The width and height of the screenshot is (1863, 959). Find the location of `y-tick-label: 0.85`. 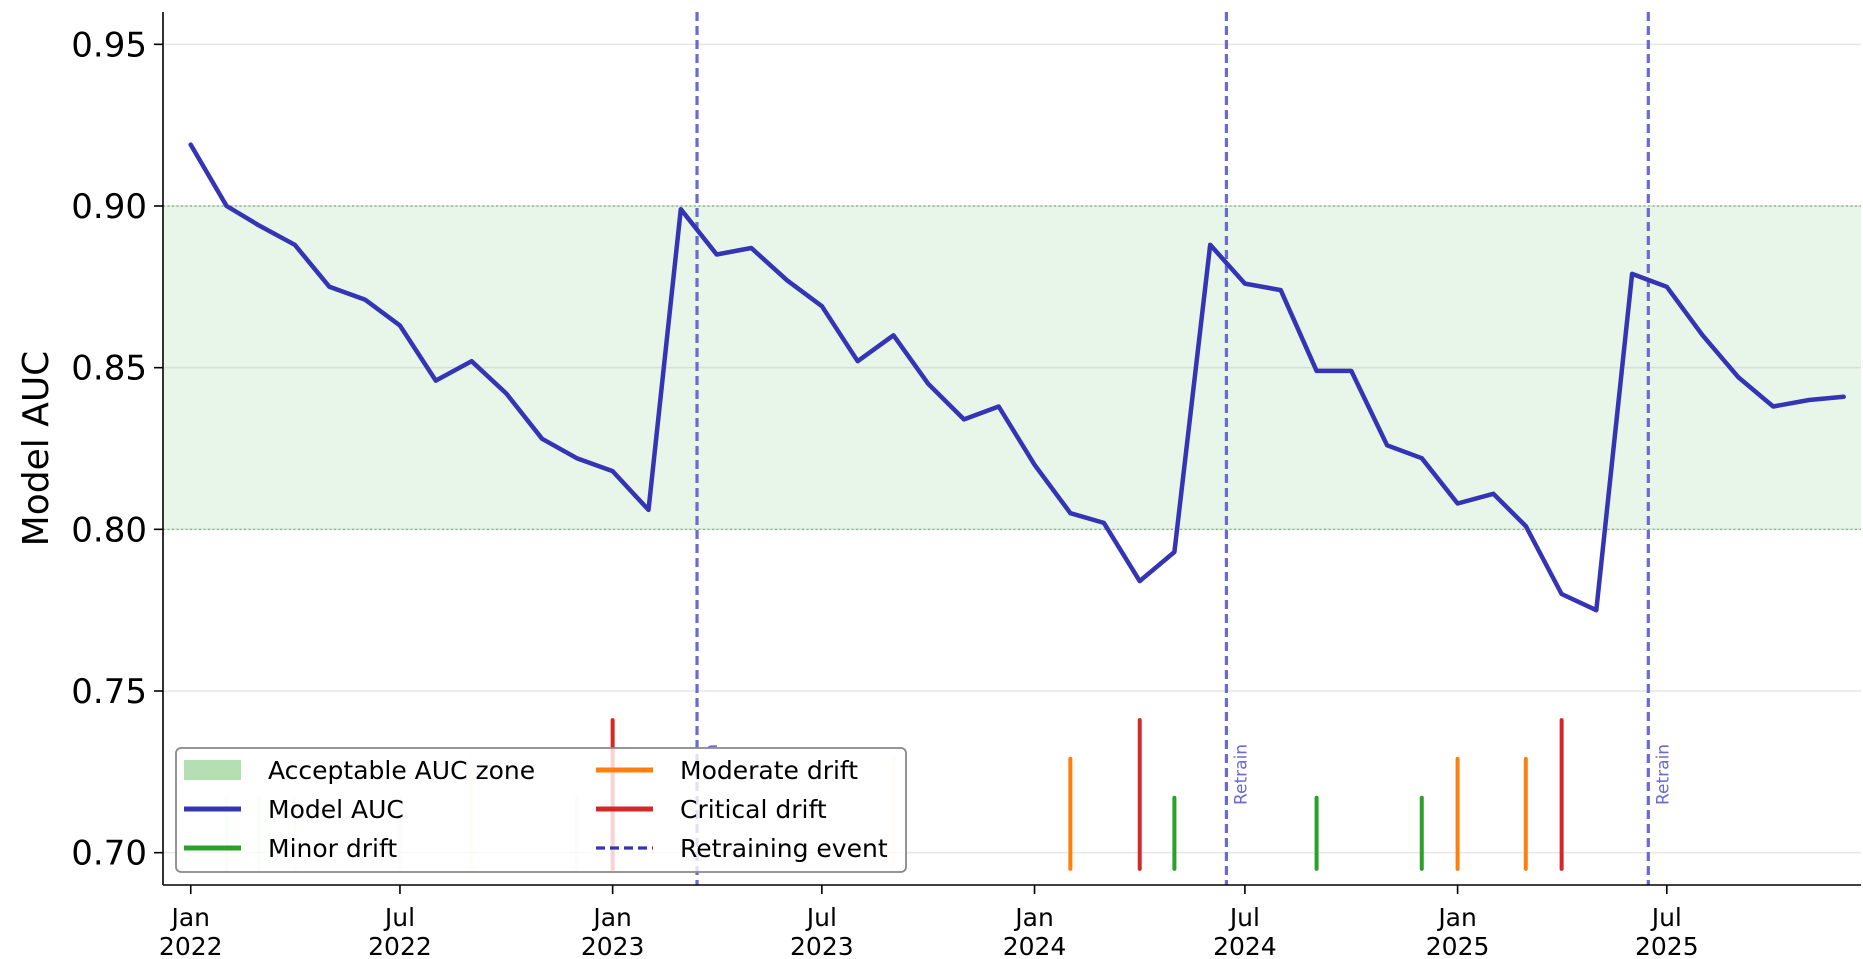

y-tick-label: 0.85 is located at coordinates (109, 369).